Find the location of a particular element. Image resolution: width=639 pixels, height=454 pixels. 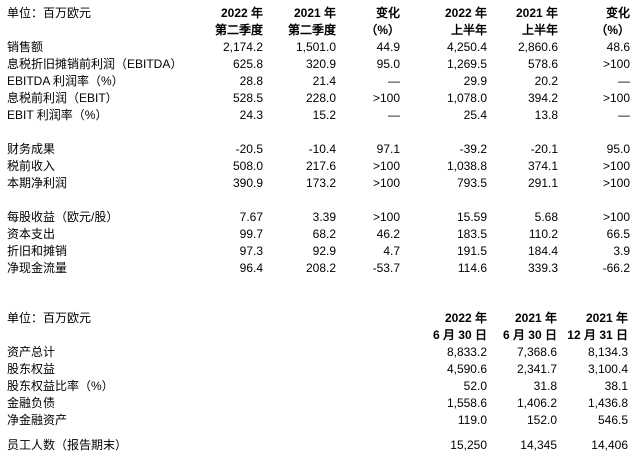

cell-value: 2,174.2 is located at coordinates (242, 47).